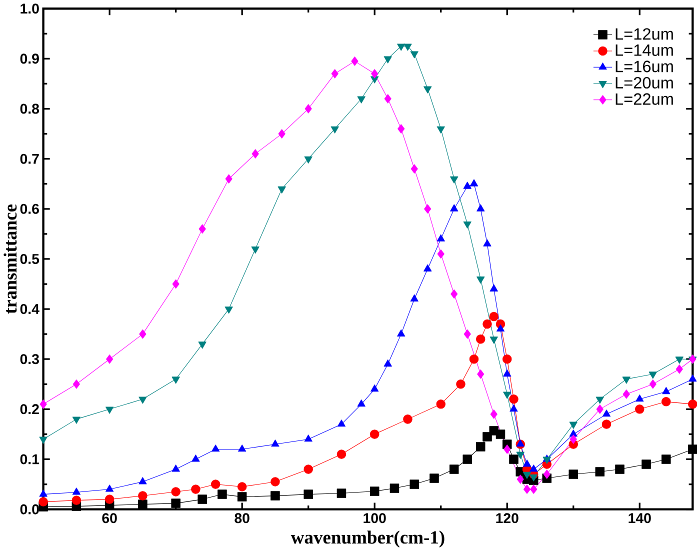  What do you see at coordinates (29, 159) in the screenshot?
I see `y-tick-label: 0.7` at bounding box center [29, 159].